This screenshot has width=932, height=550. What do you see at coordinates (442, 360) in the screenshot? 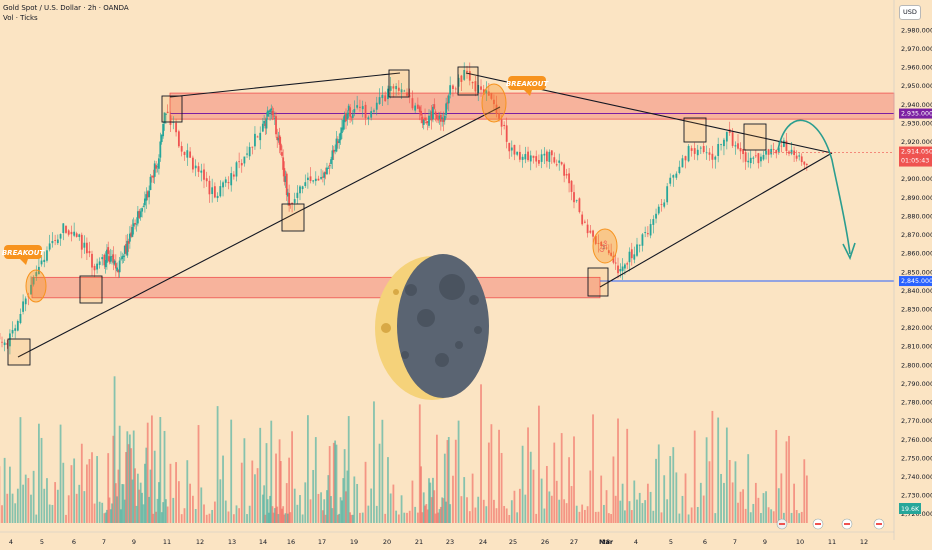
I see `moon-crater` at bounding box center [442, 360].